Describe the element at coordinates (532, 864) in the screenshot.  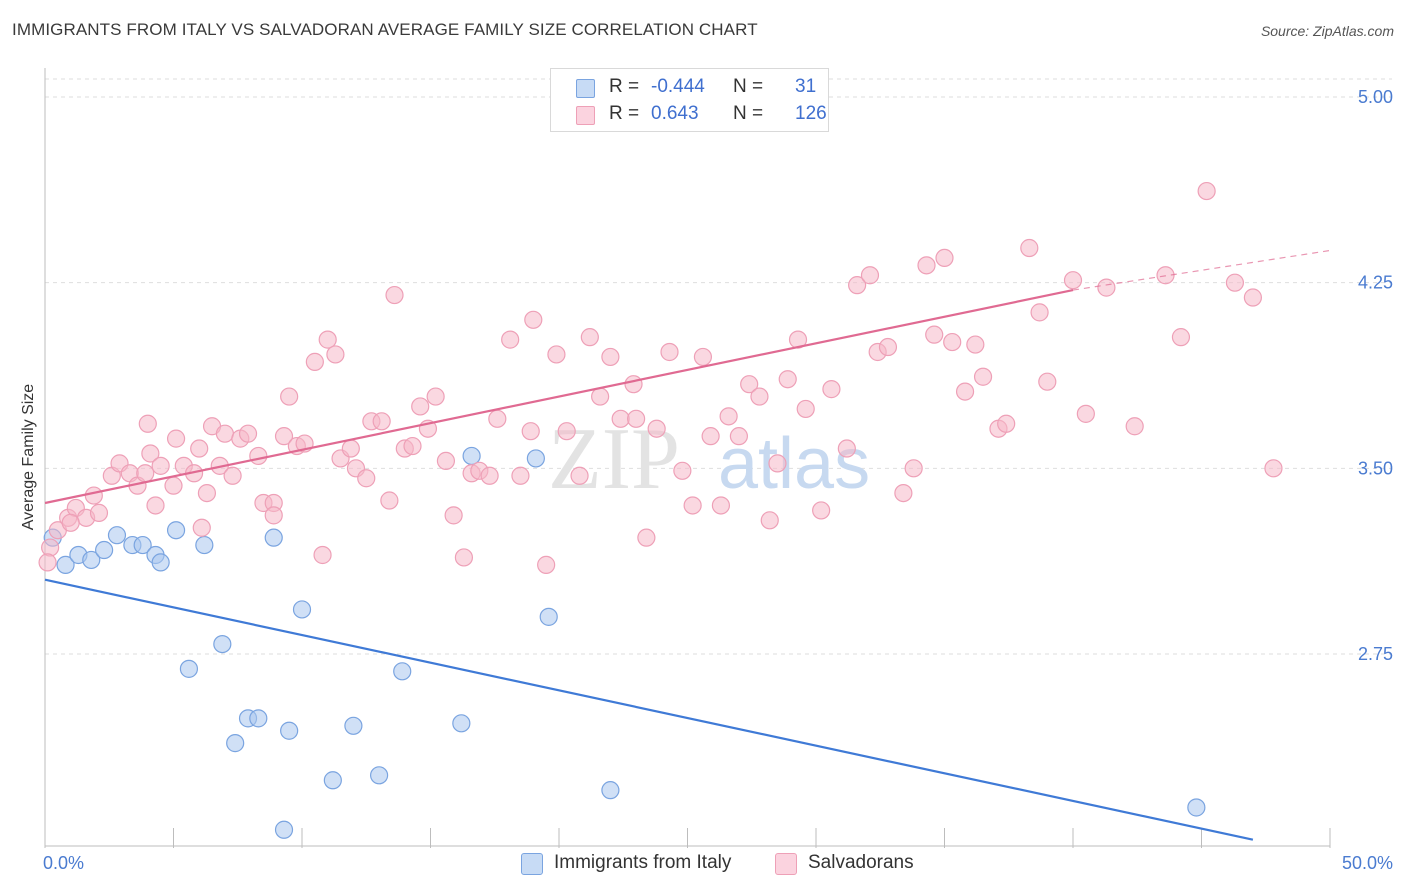
I see `series-swatch-italy` at that location.